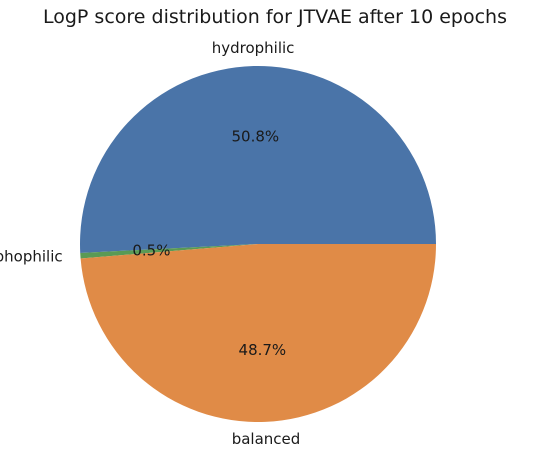  I want to click on slice-pct-hydrophilic: 50.8%, so click(255, 137).